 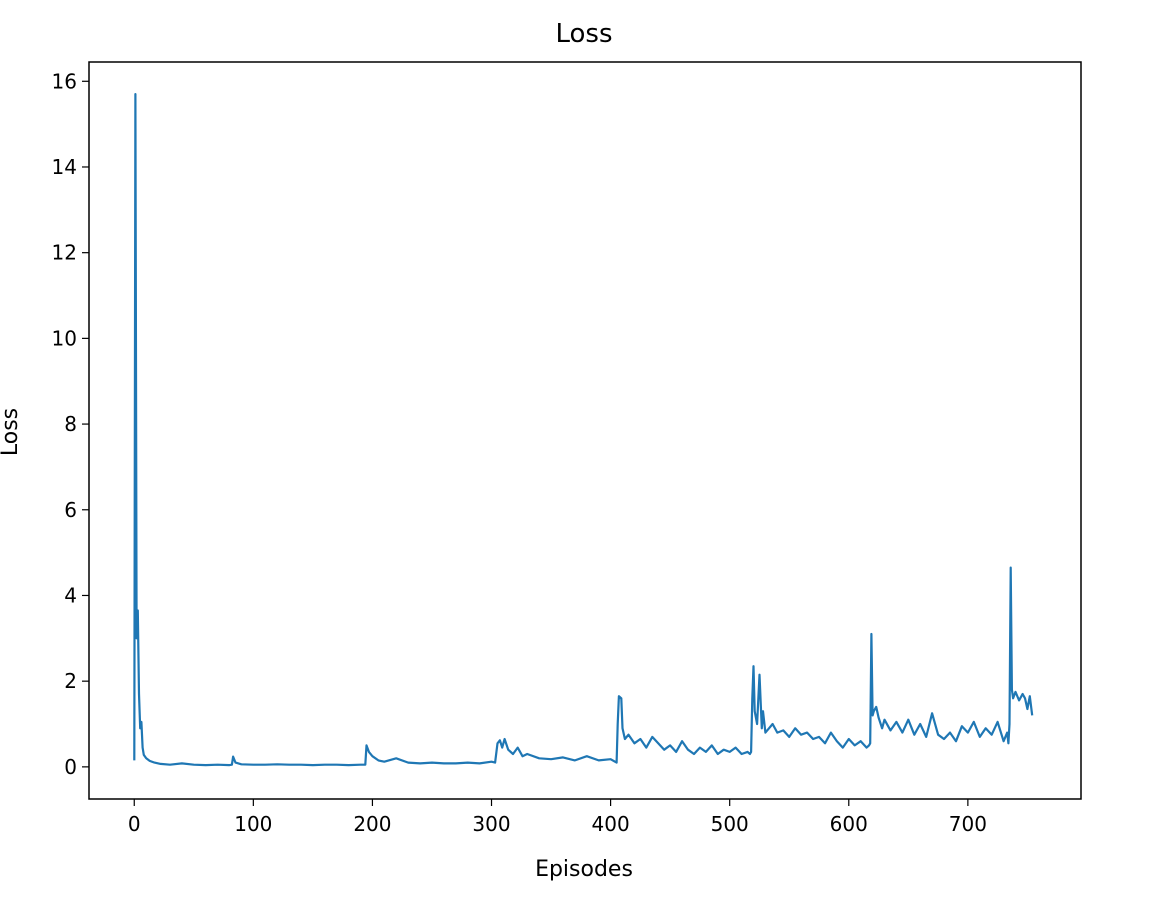 What do you see at coordinates (64, 338) in the screenshot?
I see `y-tick-label: 10` at bounding box center [64, 338].